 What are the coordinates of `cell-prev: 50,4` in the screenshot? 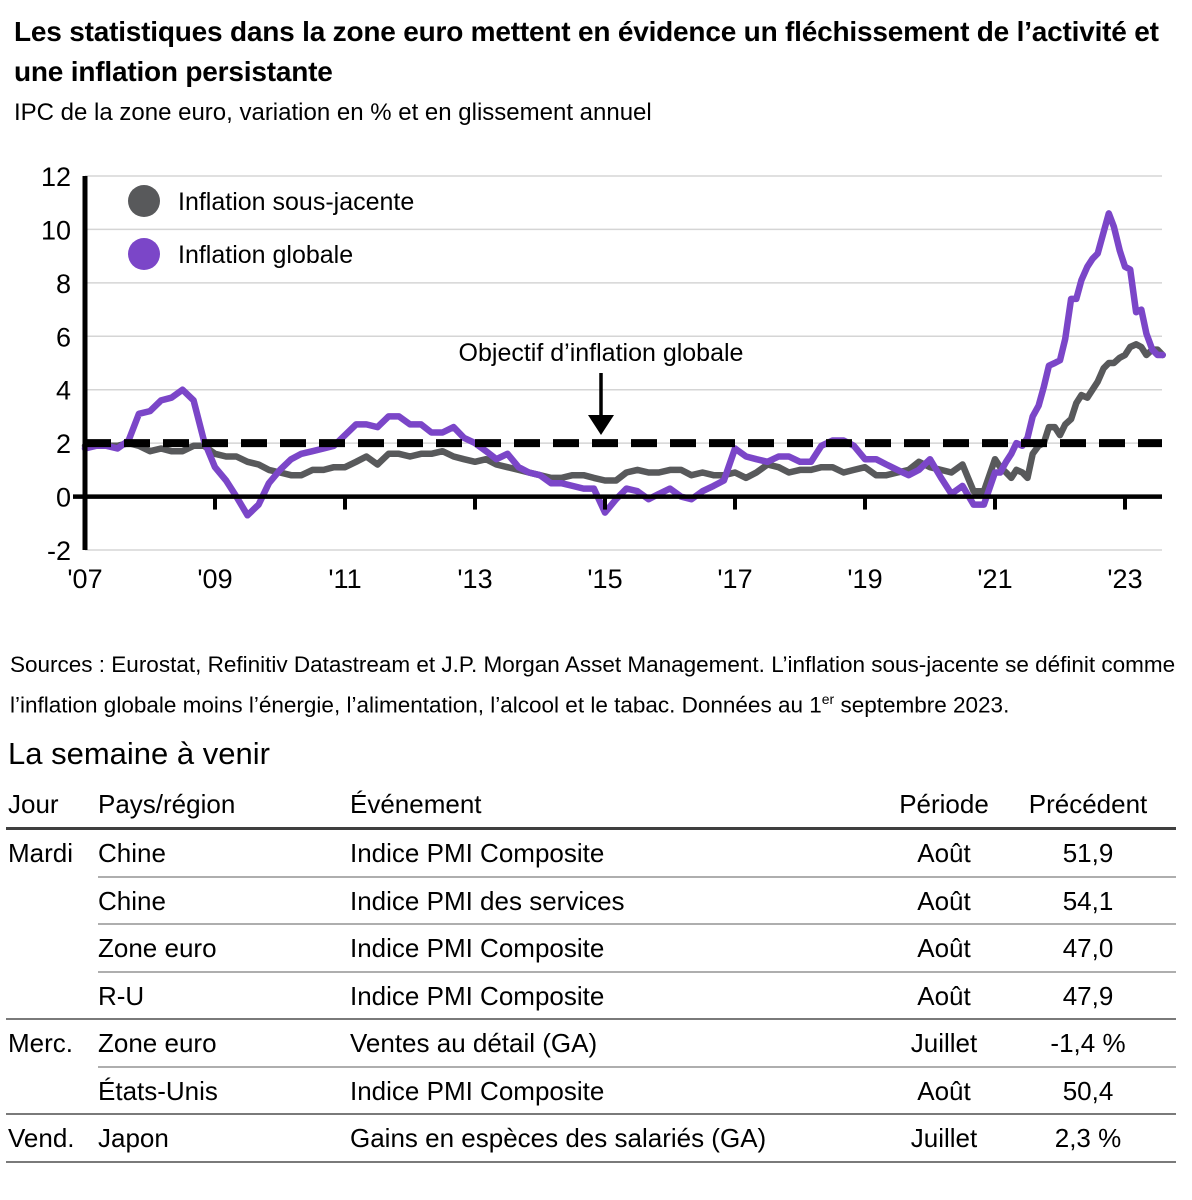 It's located at (1088, 1090).